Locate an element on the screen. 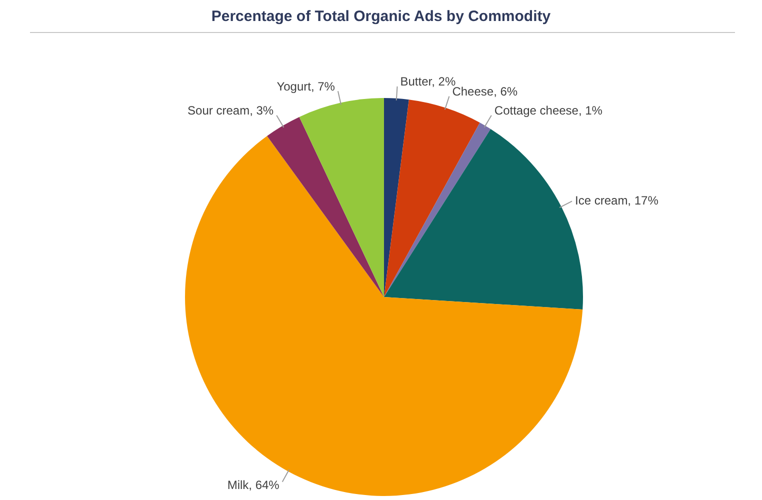 This screenshot has width=762, height=500. slice-label: Cottage cheese, 1% is located at coordinates (548, 111).